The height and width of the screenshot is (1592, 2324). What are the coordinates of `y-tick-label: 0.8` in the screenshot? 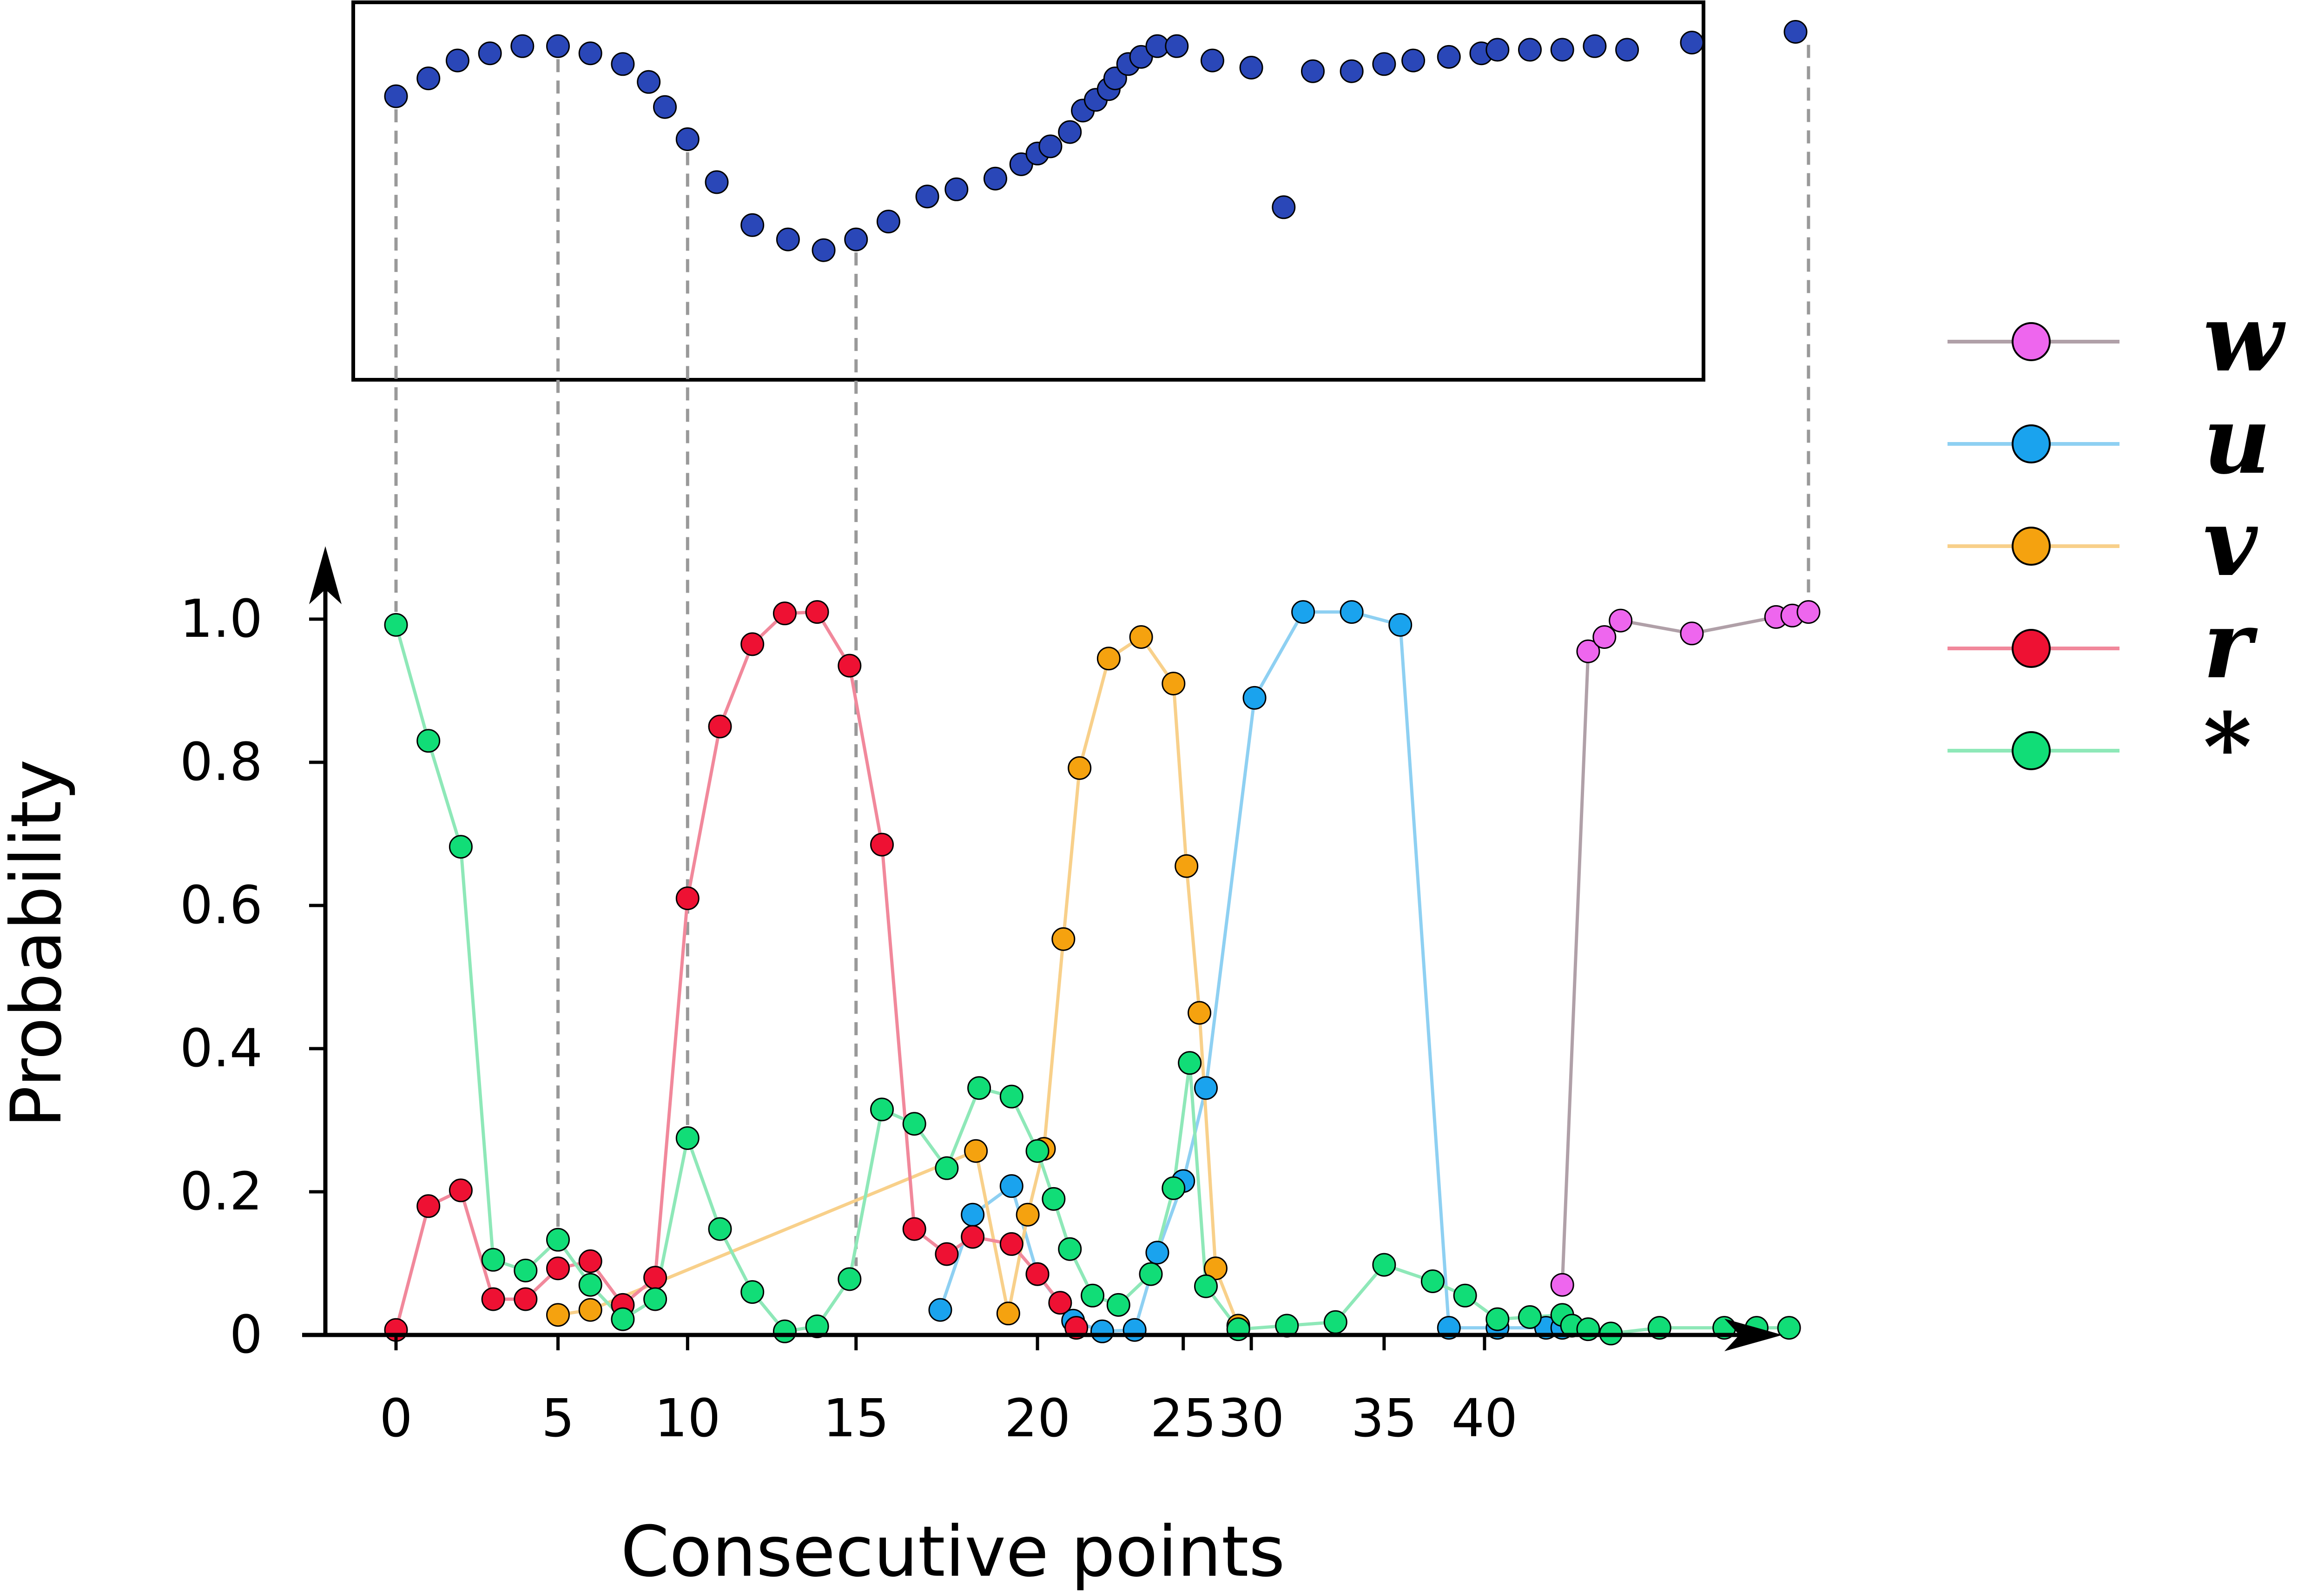 It's located at (221, 762).